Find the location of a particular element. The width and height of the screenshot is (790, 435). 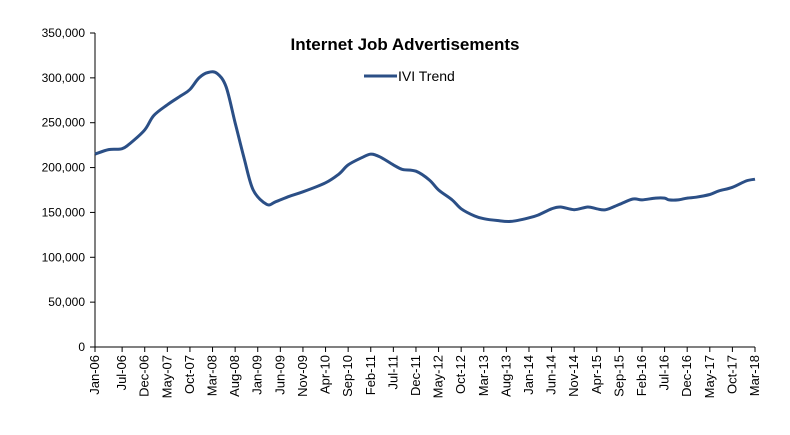

x-tick-label: Nov-09 is located at coordinates (302, 376).